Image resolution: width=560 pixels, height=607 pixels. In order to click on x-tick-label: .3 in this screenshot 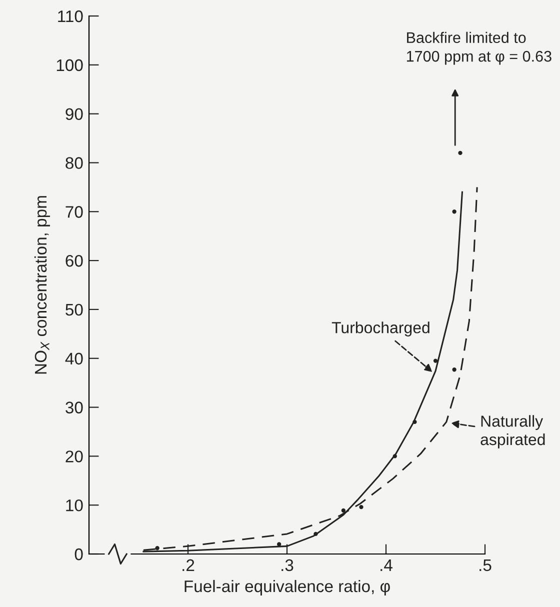, I will do `click(288, 565)`.